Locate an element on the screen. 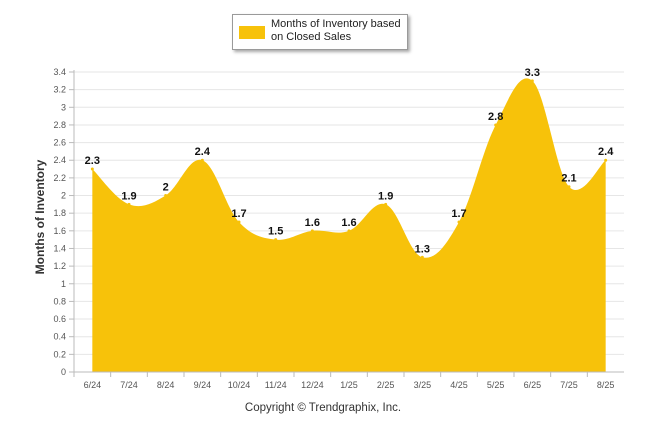  x-tick-label: 11/24 is located at coordinates (276, 385).